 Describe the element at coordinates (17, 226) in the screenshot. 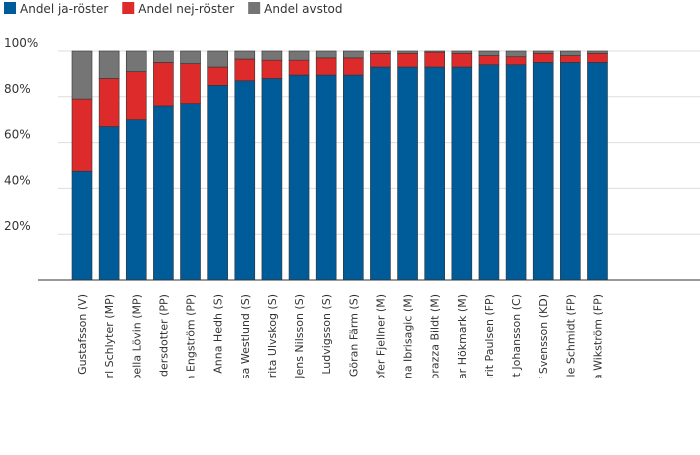

I see `y-tick-label: 20%` at that location.